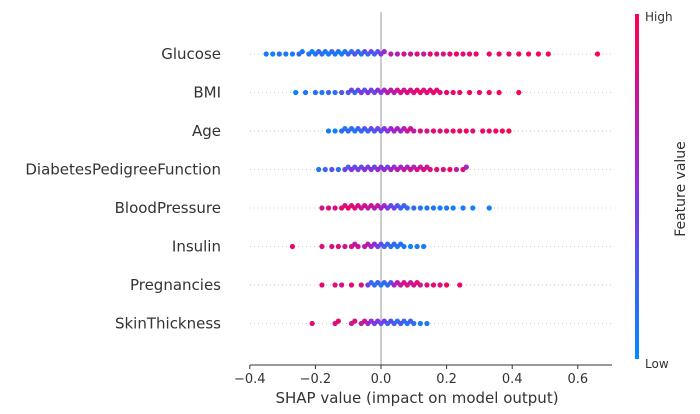 Image resolution: width=700 pixels, height=414 pixels. What do you see at coordinates (191, 54) in the screenshot?
I see `feature-label: Glucose` at bounding box center [191, 54].